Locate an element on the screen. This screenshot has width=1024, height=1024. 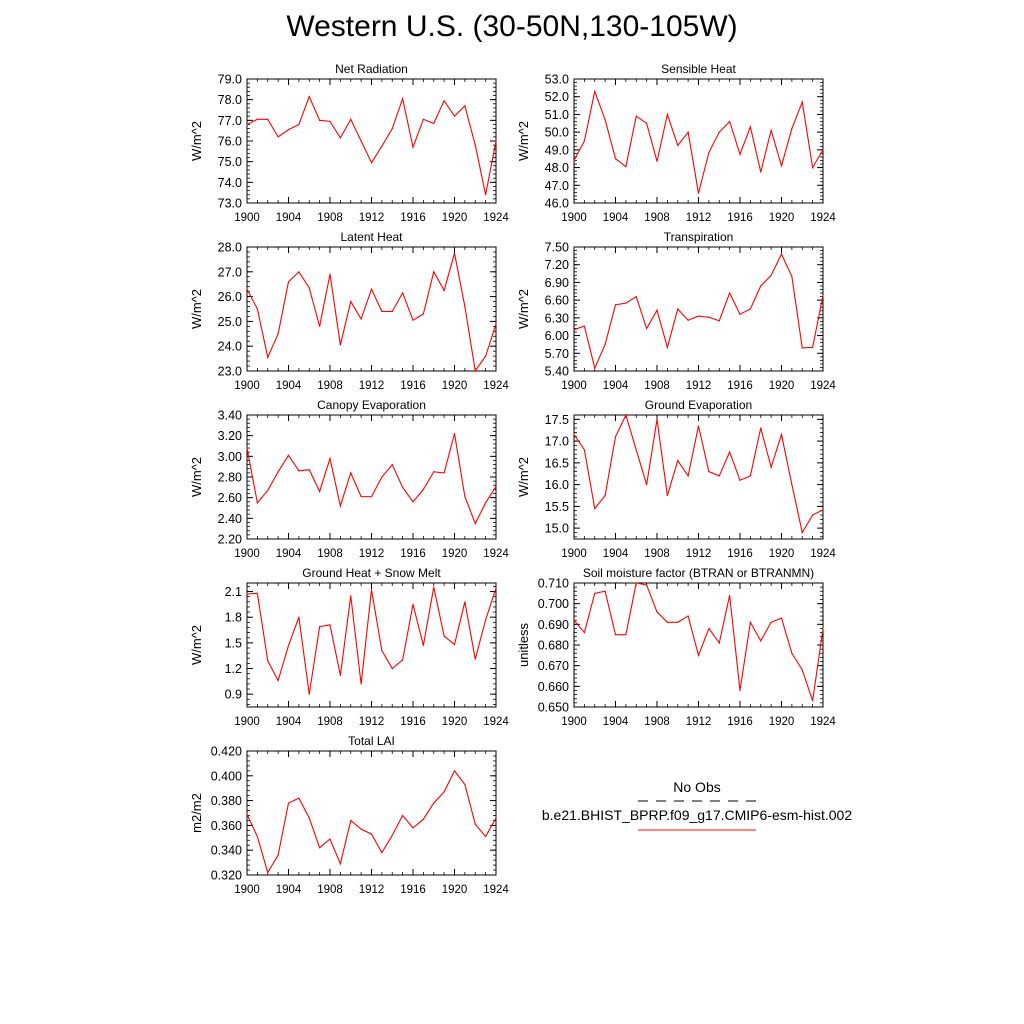
y-tick-label: 3.00 is located at coordinates (230, 457).